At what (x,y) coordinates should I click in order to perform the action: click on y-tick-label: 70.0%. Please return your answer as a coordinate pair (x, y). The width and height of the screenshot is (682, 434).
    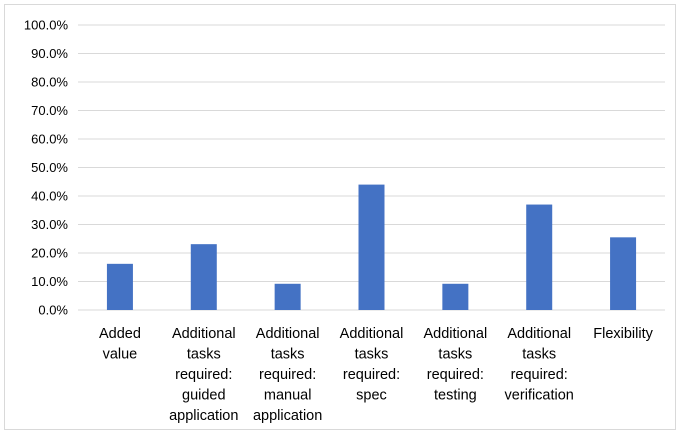
    Looking at the image, I should click on (49, 110).